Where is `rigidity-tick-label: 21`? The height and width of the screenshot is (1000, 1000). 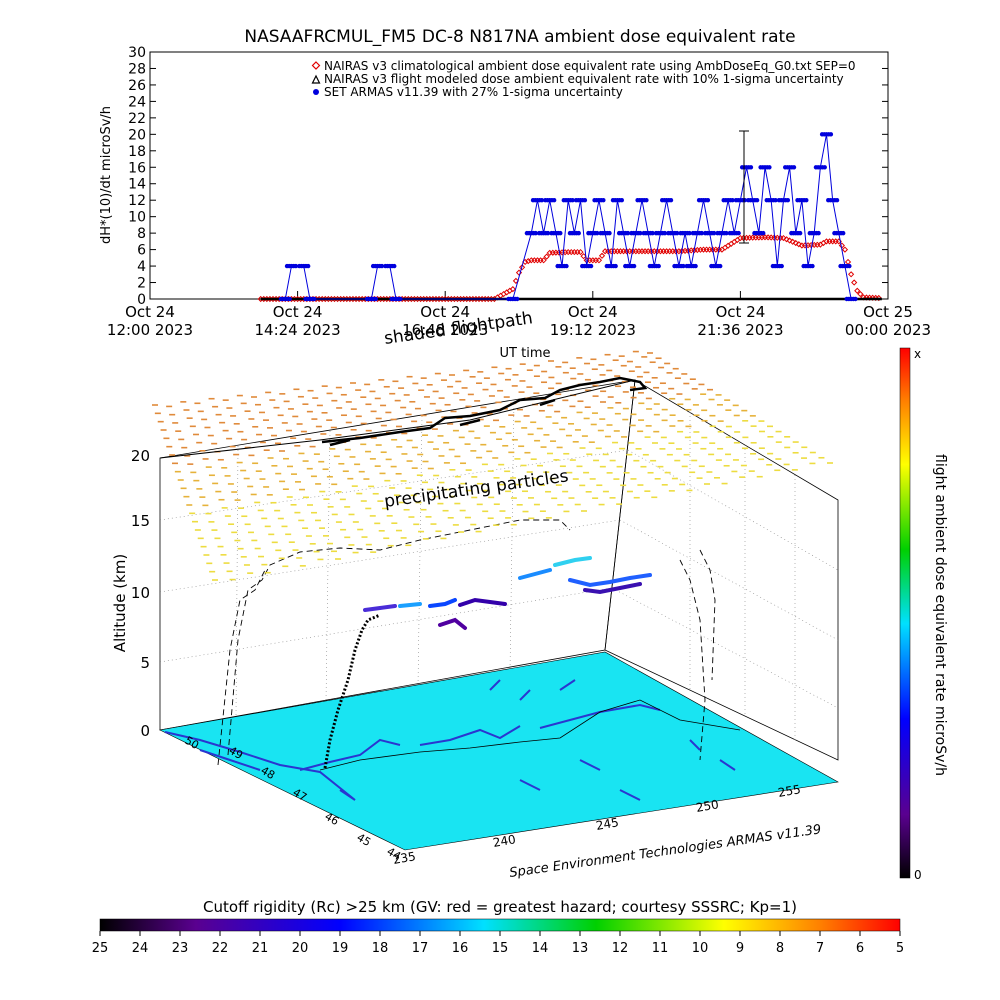 rigidity-tick-label: 21 is located at coordinates (260, 948).